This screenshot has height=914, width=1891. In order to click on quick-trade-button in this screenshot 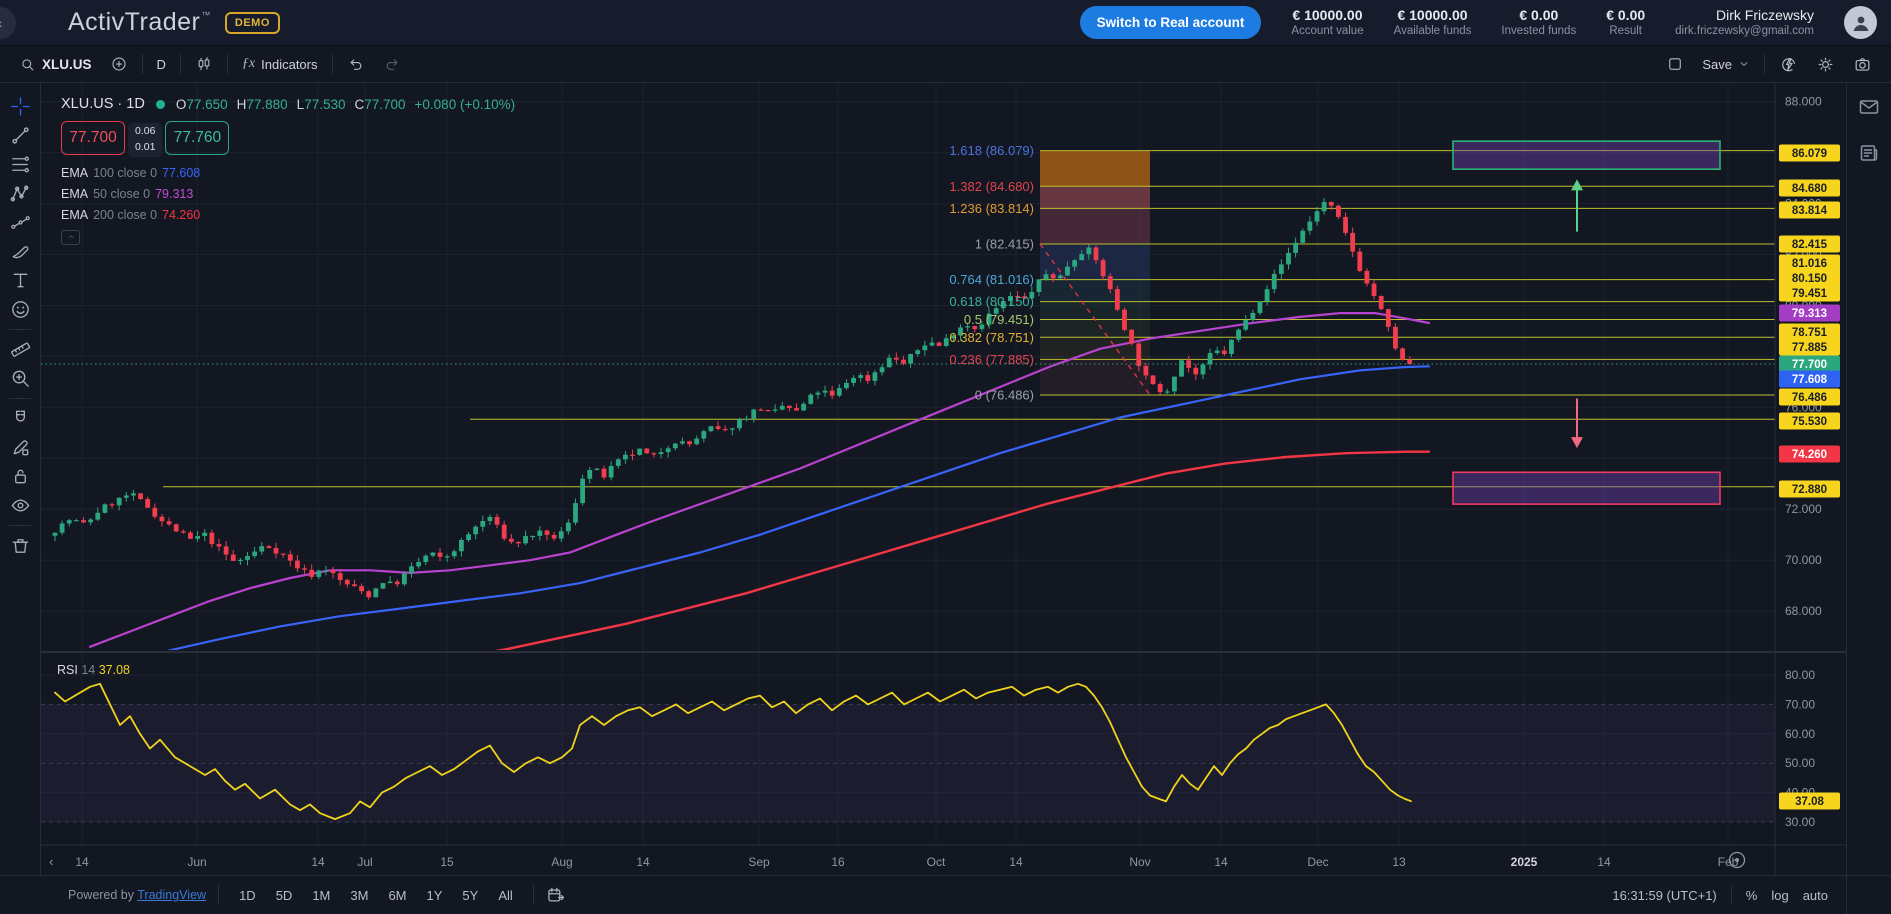, I will do `click(1788, 64)`.